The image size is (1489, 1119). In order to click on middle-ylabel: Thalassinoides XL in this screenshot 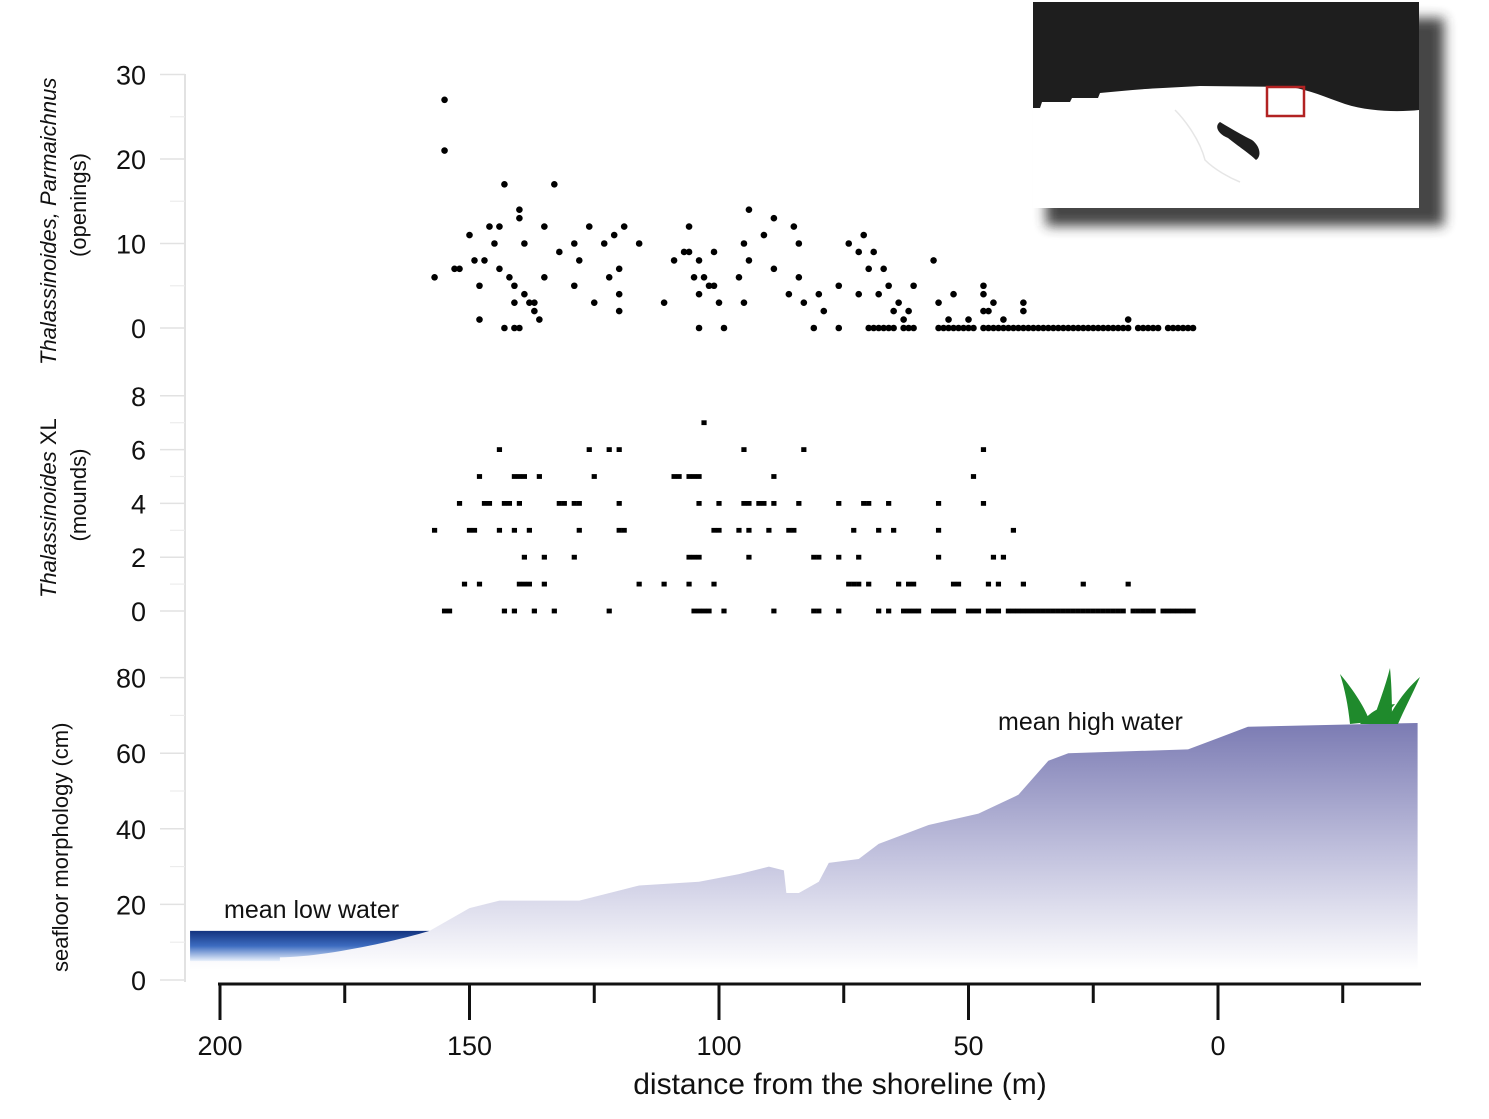, I will do `click(48, 508)`.